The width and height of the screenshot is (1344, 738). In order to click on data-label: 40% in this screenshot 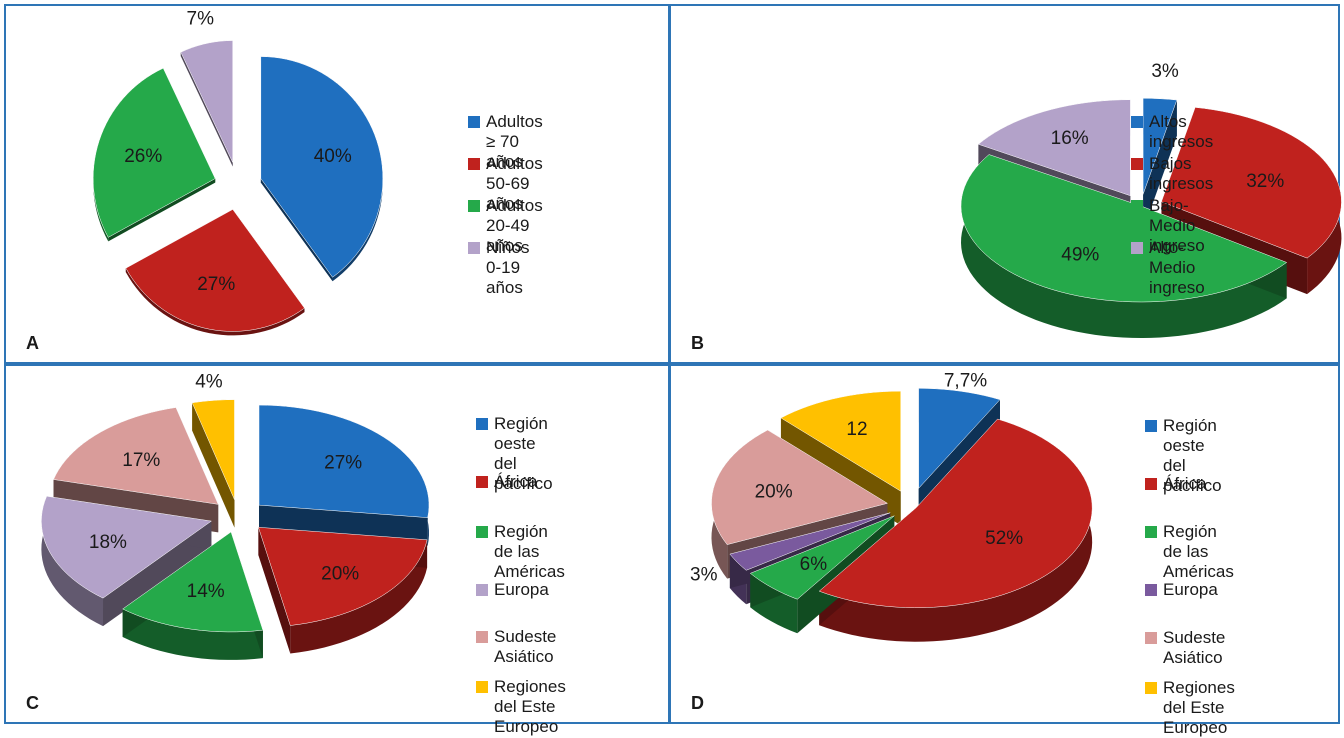, I will do `click(333, 156)`.